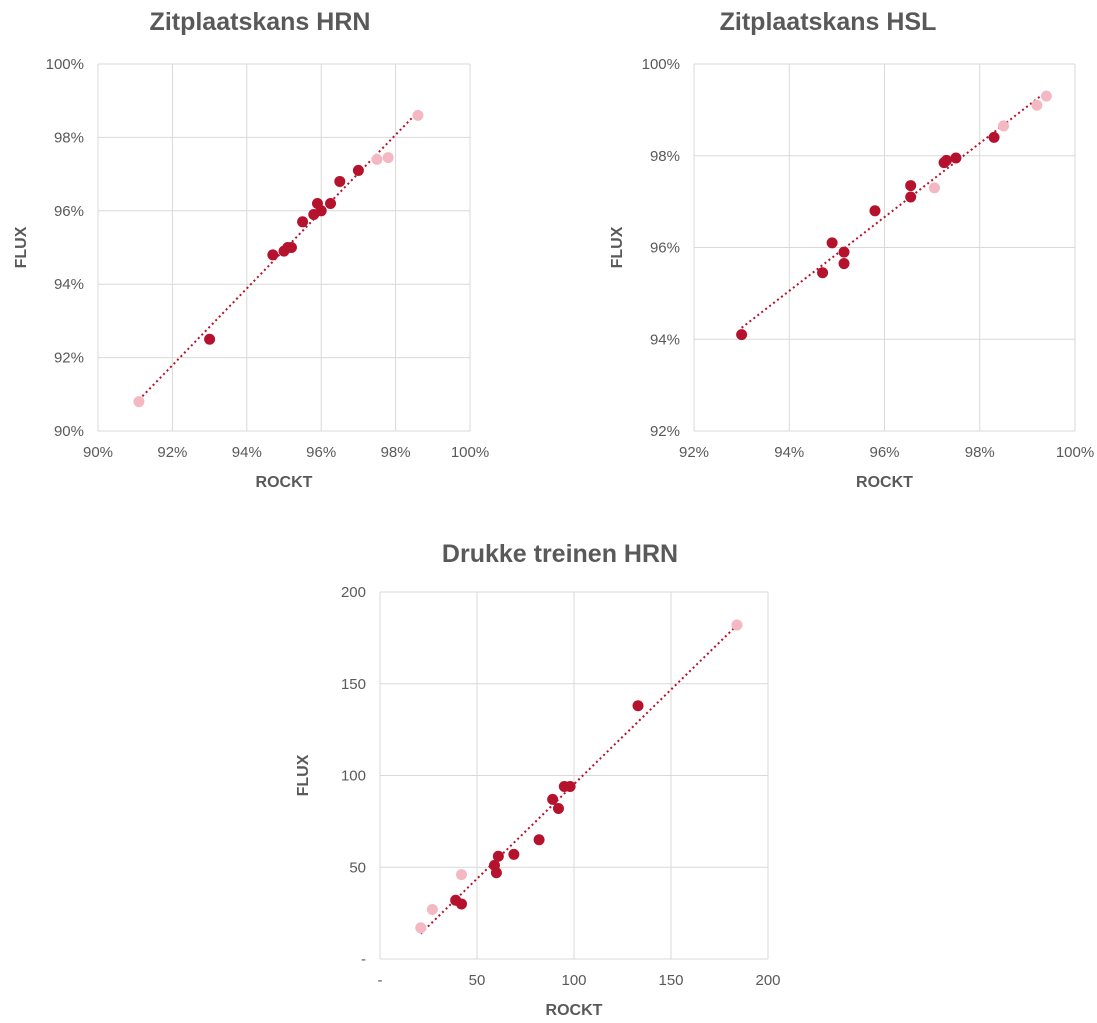 This screenshot has height=1023, width=1097. Describe the element at coordinates (767, 980) in the screenshot. I see `x-tick-label: 200` at that location.